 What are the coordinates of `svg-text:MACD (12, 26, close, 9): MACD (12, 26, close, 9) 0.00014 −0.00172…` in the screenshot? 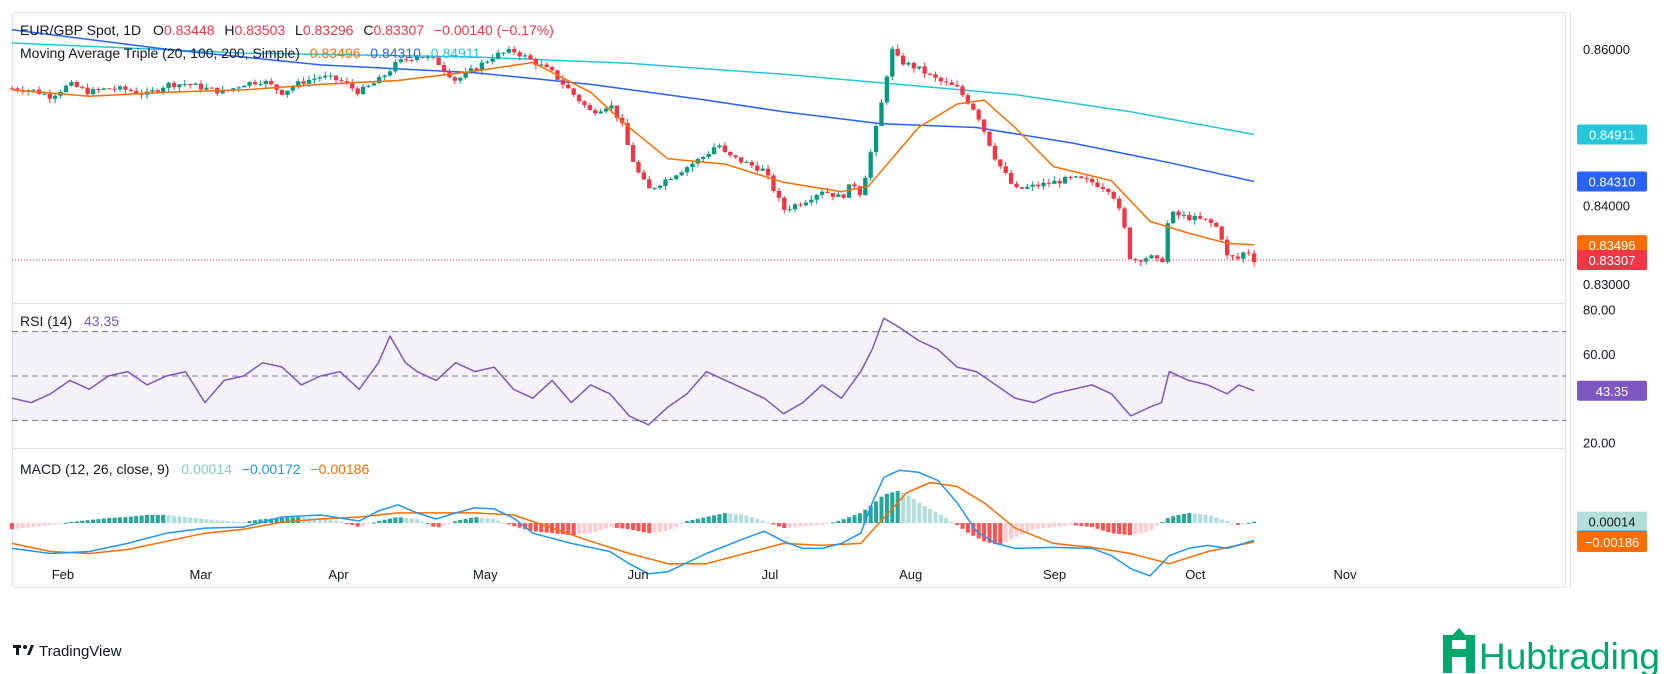 It's located at (194, 469).